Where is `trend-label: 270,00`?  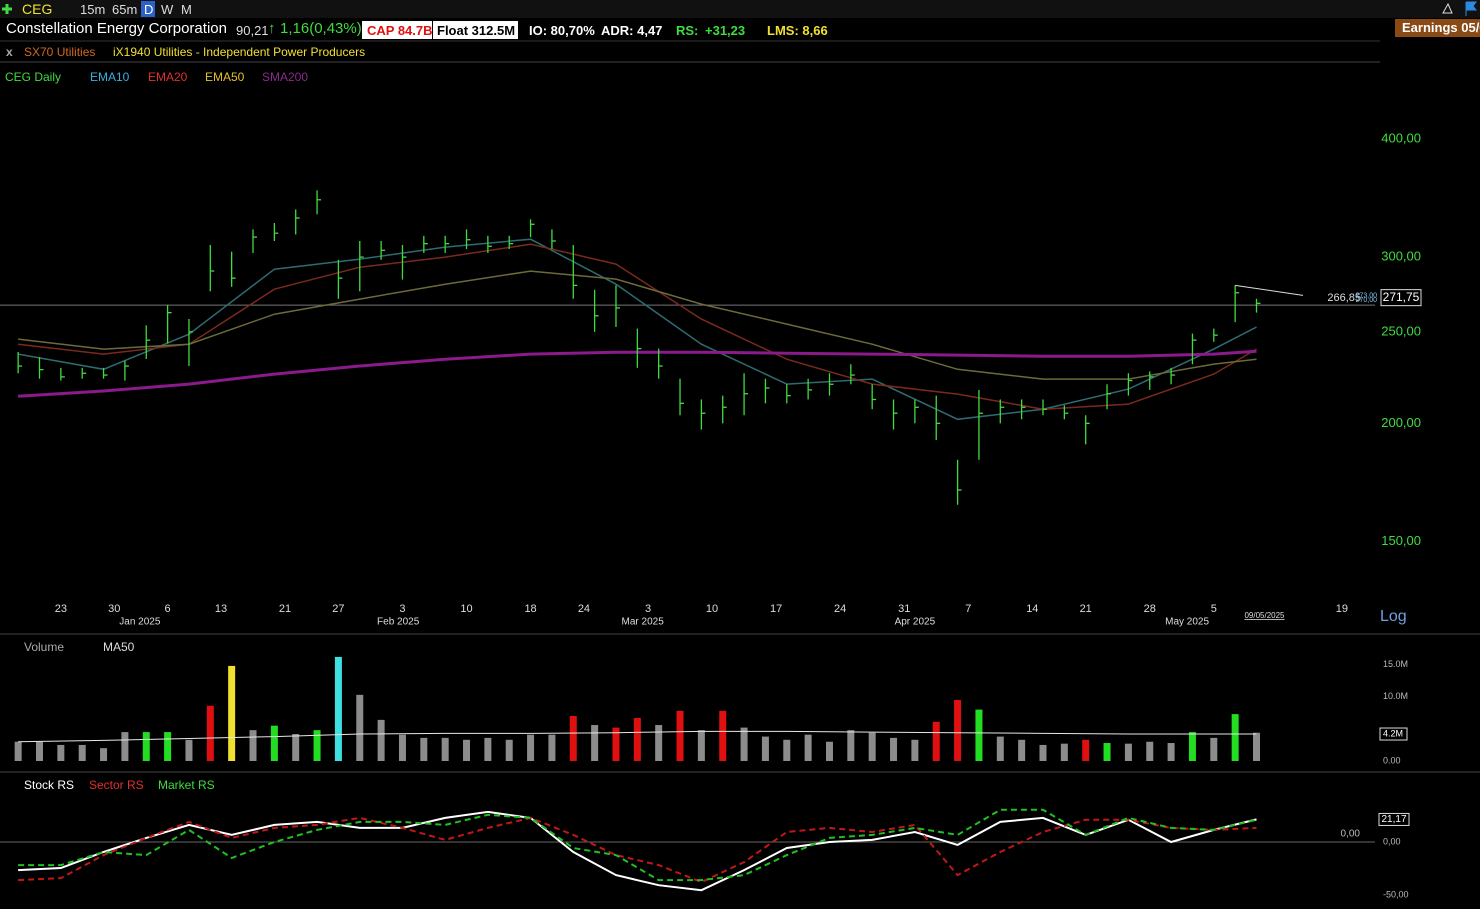 trend-label: 270,00 is located at coordinates (1367, 300).